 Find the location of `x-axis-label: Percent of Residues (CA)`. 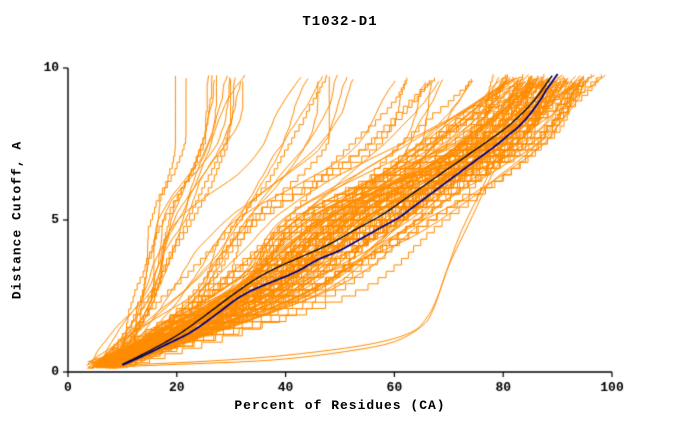

x-axis-label: Percent of Residues (CA) is located at coordinates (340, 405).